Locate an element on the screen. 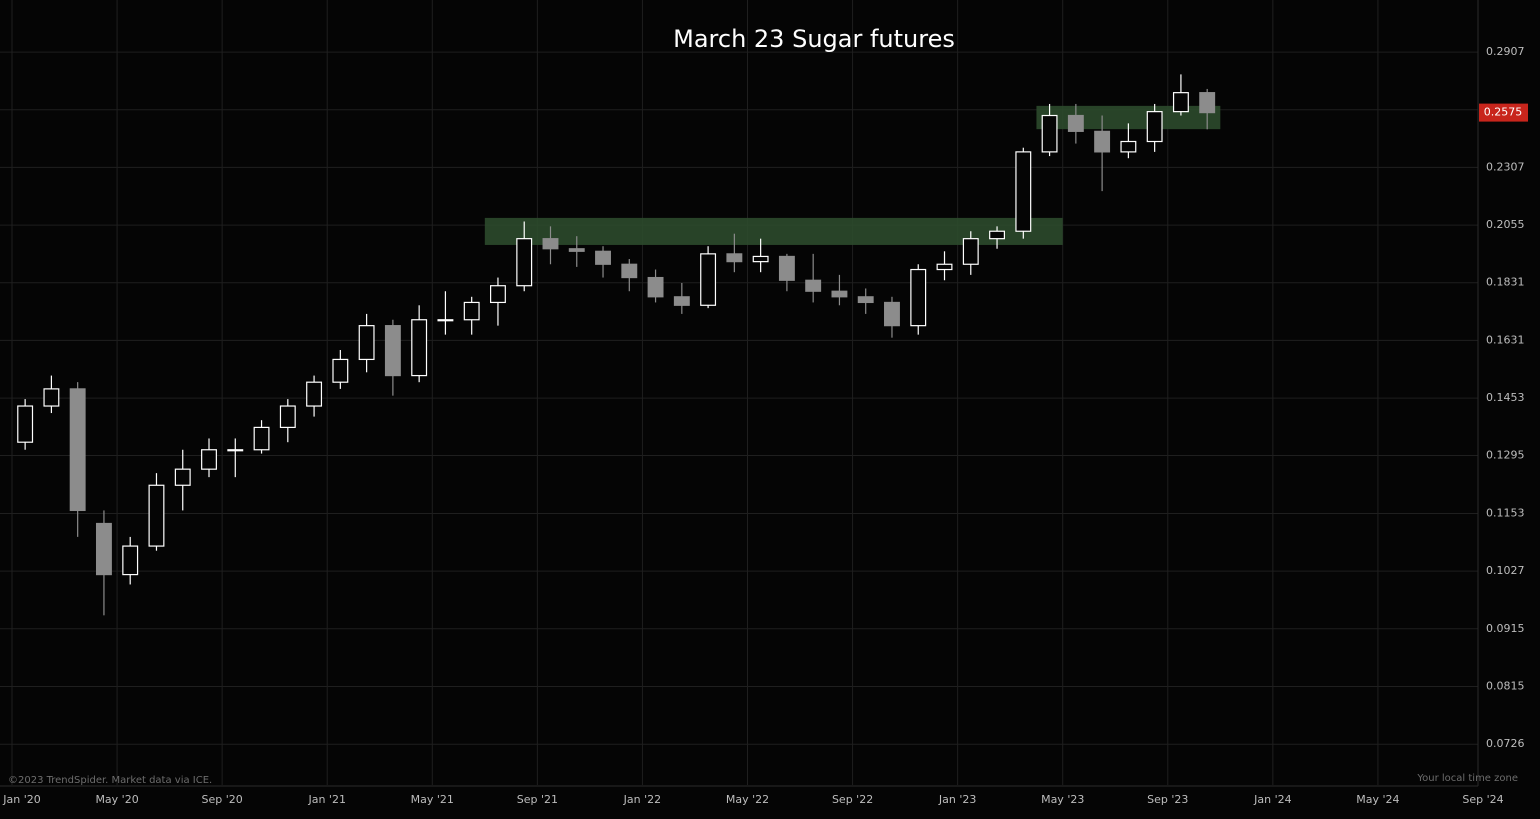 Image resolution: width=1540 pixels, height=819 pixels. y-tick-label: 0.0726 is located at coordinates (1505, 743).